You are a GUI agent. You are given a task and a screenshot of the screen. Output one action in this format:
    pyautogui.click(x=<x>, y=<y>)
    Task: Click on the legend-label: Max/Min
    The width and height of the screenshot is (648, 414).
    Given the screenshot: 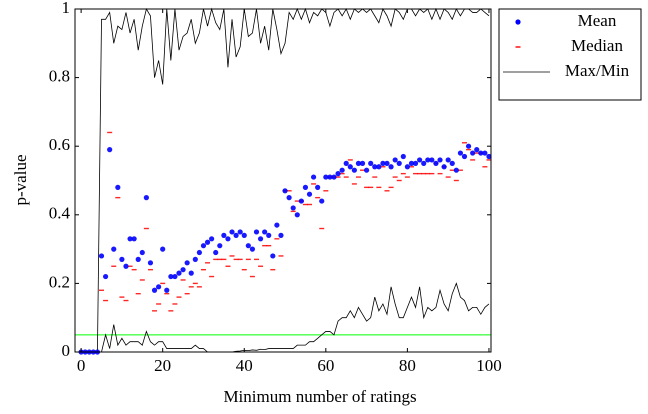 What is the action you would take?
    pyautogui.click(x=597, y=70)
    